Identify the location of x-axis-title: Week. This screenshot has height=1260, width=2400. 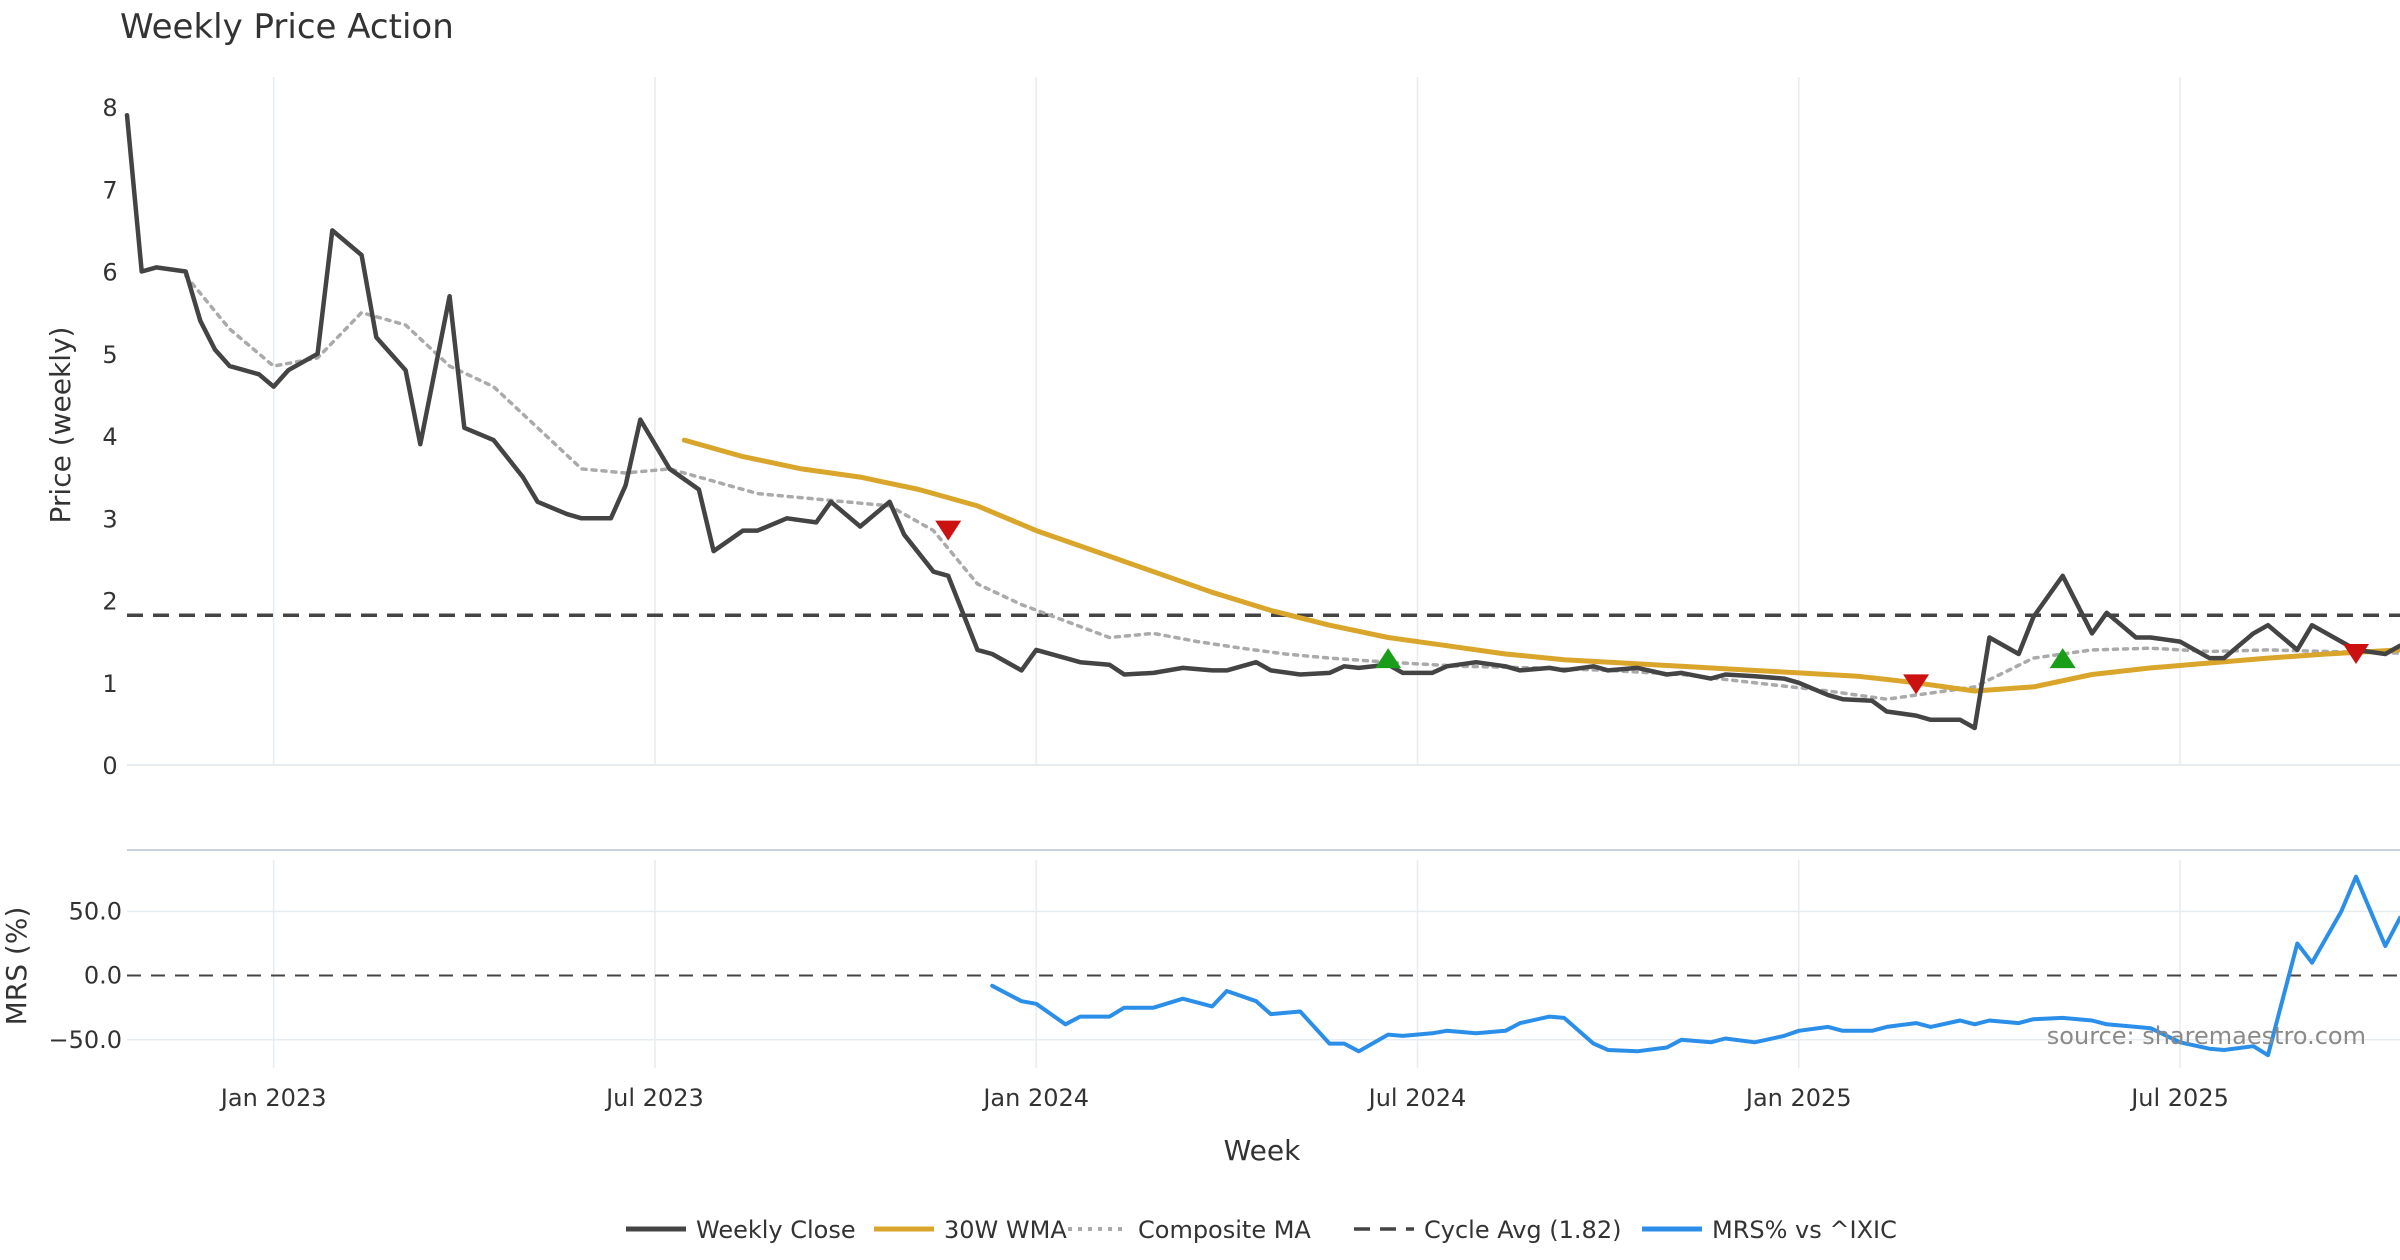
(1262, 1150).